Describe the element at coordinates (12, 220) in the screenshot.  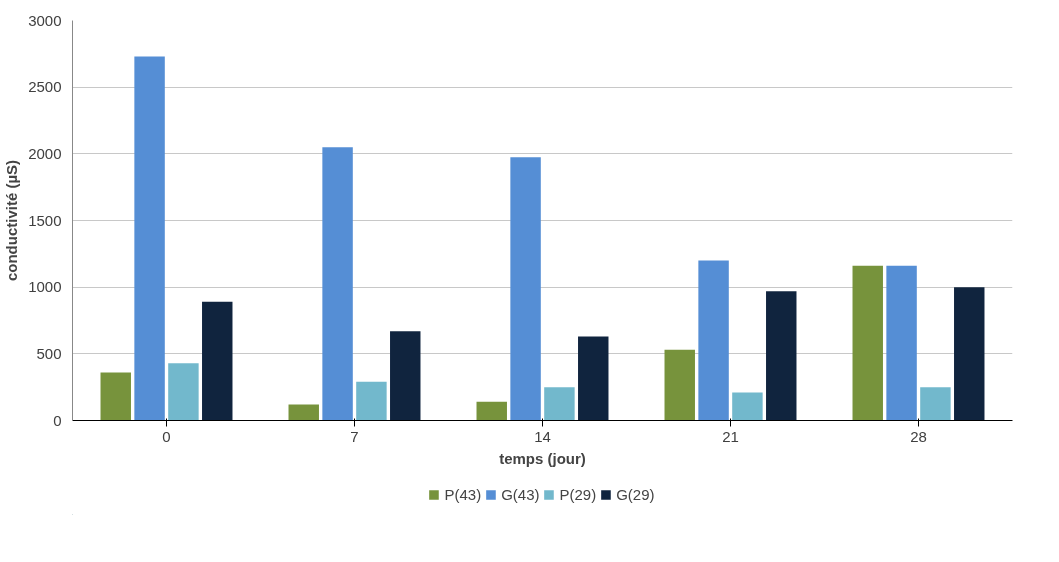
I see `y-axis-title: conductivité (µS)` at that location.